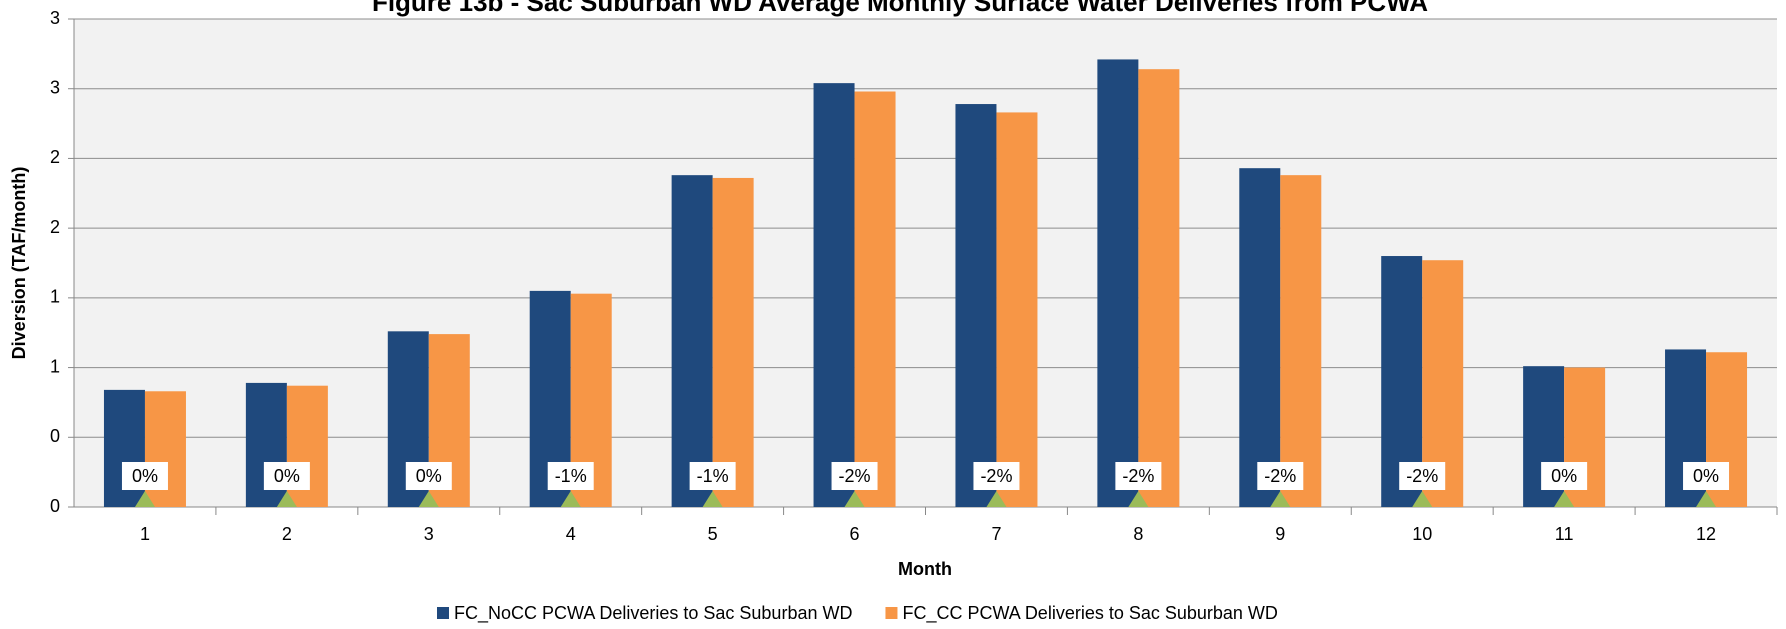  Describe the element at coordinates (145, 534) in the screenshot. I see `x-tick-label: 1` at that location.